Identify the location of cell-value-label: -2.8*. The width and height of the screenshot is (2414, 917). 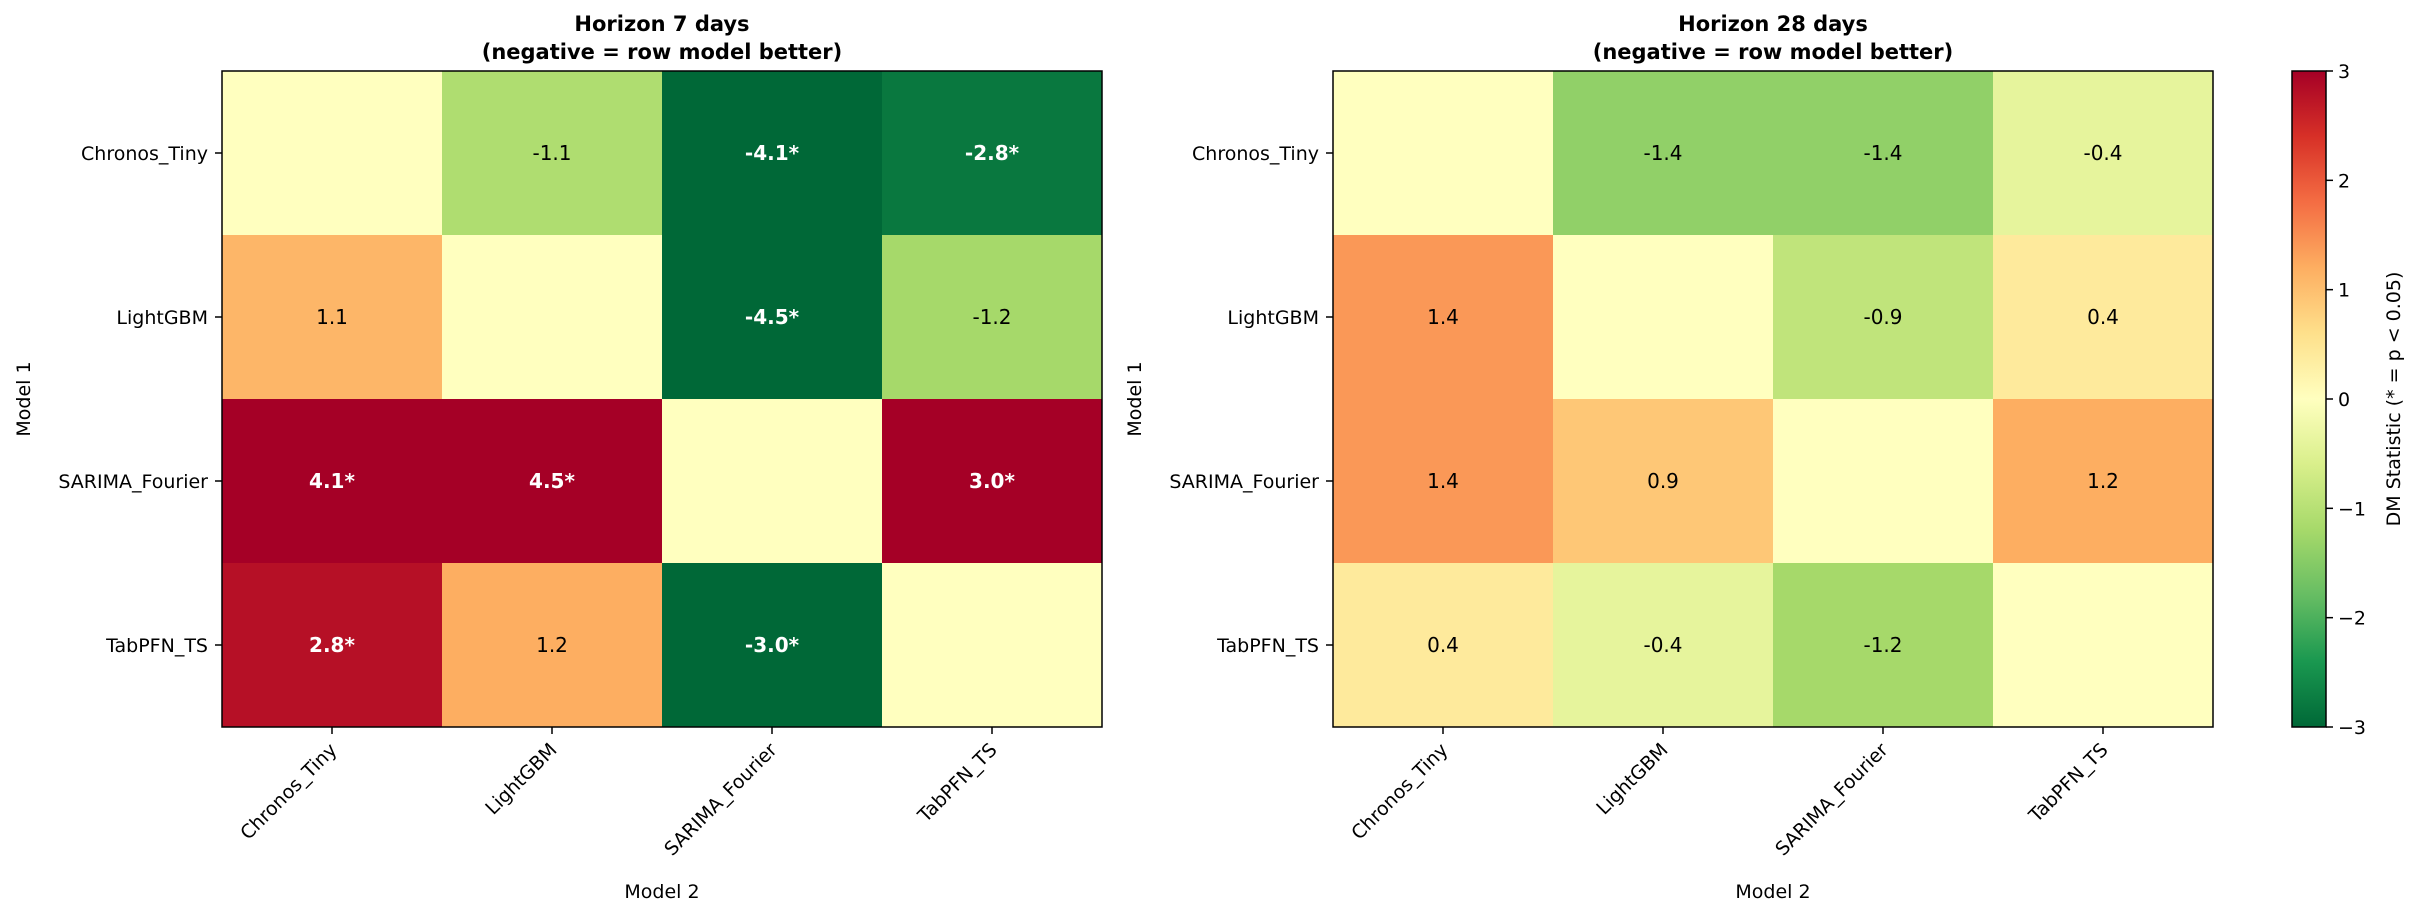
(992, 153).